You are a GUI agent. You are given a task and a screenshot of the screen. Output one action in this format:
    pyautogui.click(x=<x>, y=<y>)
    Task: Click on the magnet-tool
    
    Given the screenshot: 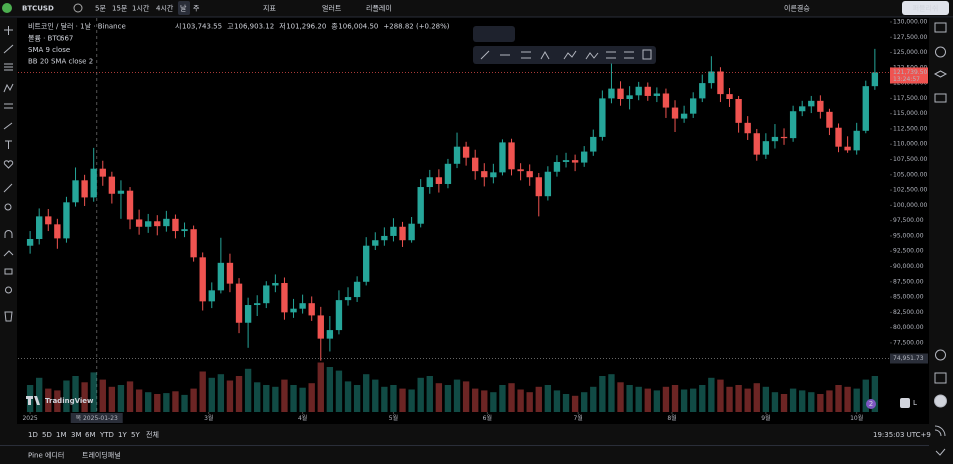 What is the action you would take?
    pyautogui.click(x=8, y=234)
    